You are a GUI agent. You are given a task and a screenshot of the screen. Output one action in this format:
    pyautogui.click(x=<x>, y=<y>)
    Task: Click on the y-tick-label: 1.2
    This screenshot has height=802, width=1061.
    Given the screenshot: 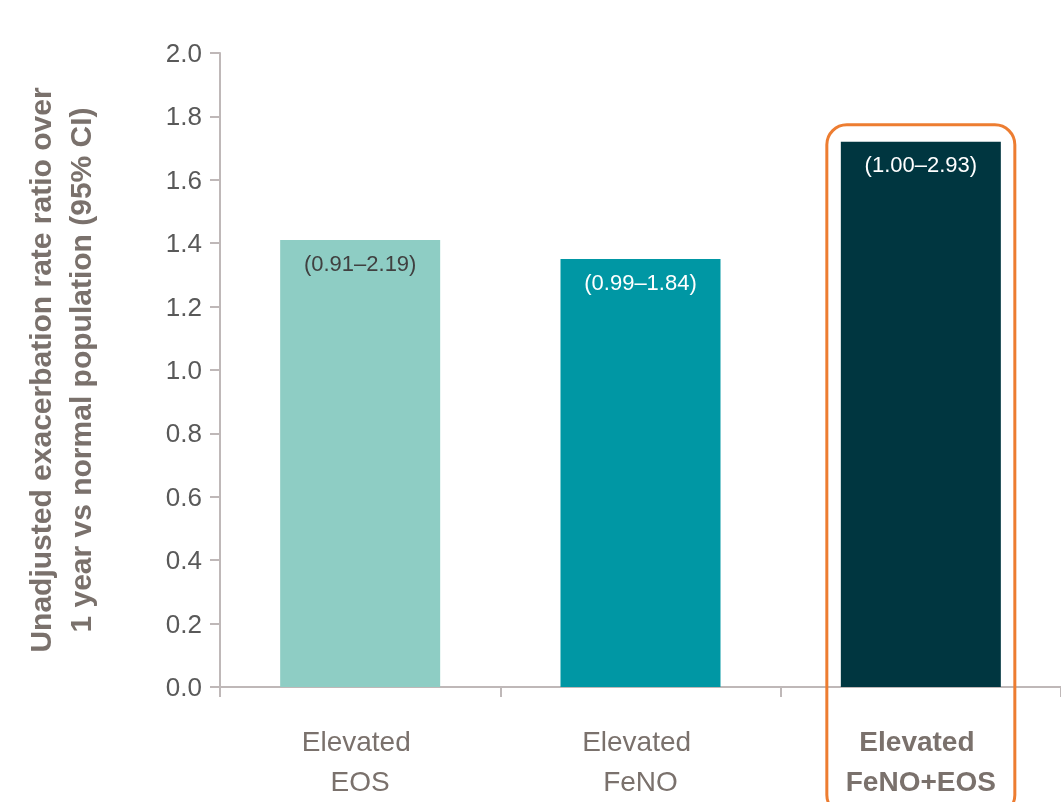 What is the action you would take?
    pyautogui.click(x=183, y=306)
    